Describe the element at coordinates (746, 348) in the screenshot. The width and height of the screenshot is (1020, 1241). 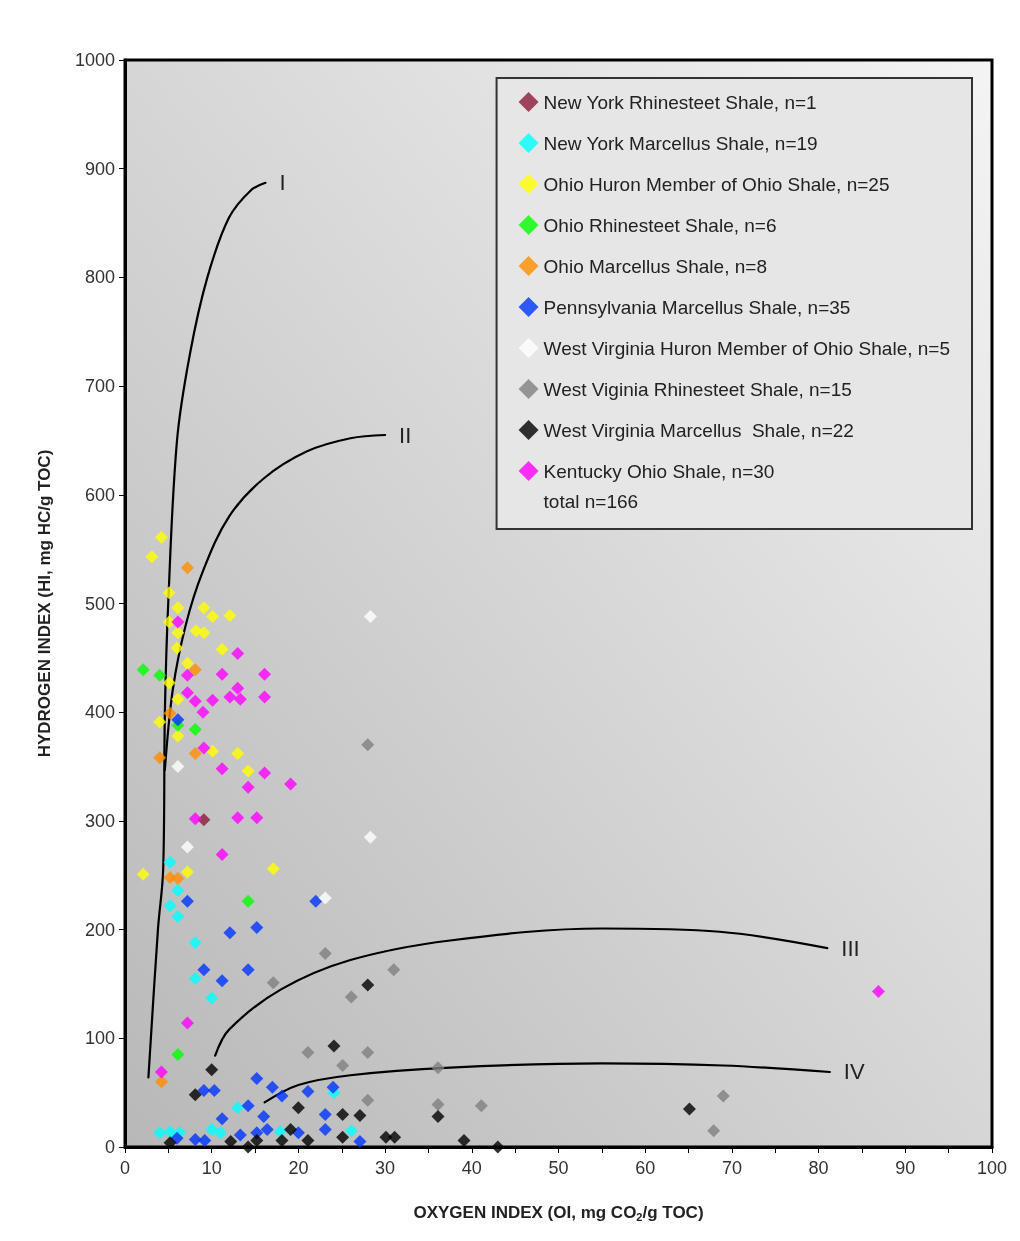
I see `legend-label: West Virginia Huron Member of Ohio Shale, n=5` at that location.